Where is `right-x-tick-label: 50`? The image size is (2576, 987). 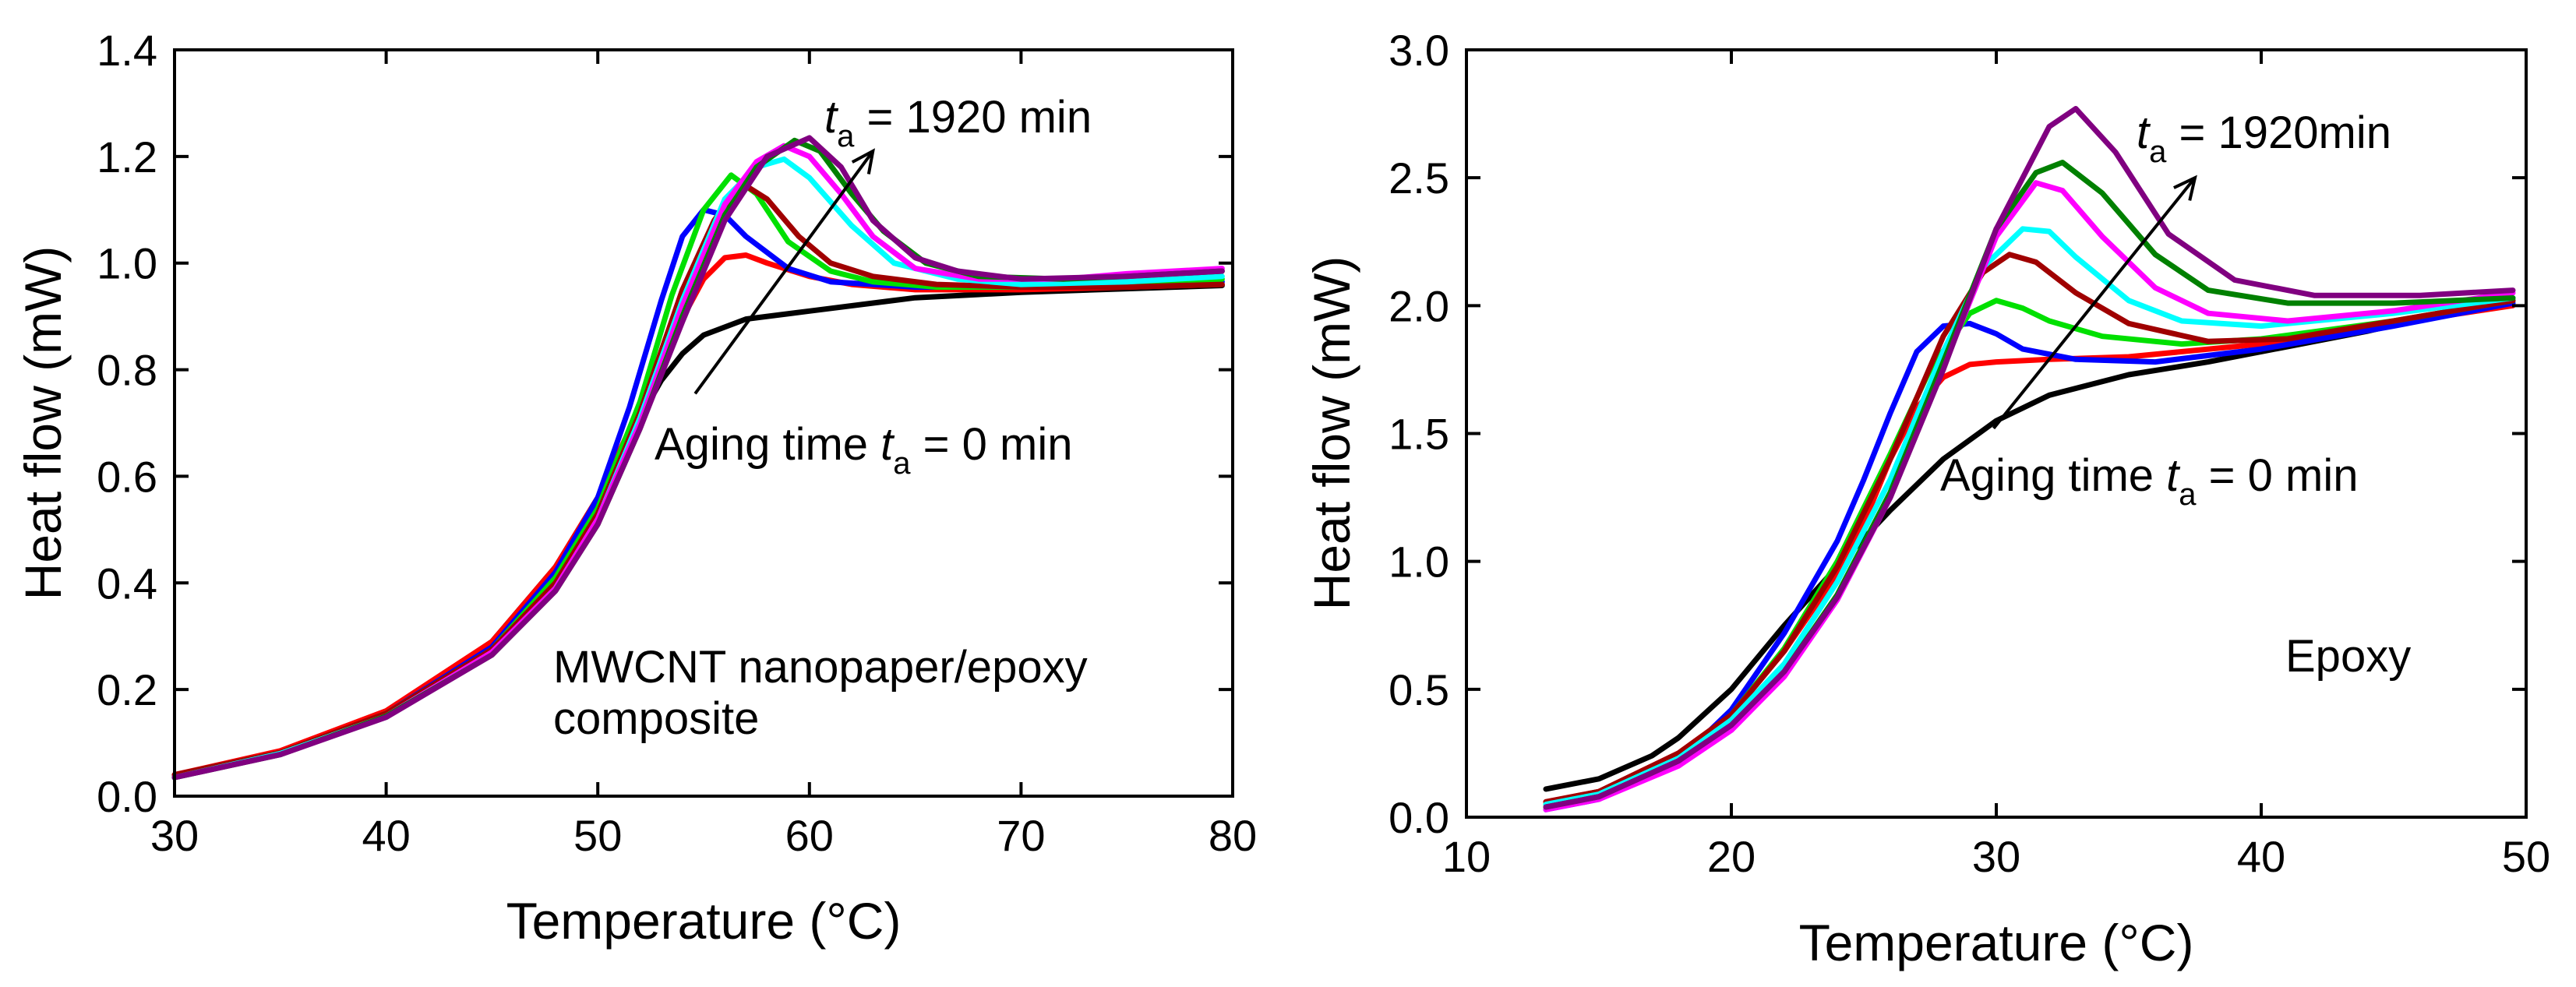 right-x-tick-label: 50 is located at coordinates (2526, 856).